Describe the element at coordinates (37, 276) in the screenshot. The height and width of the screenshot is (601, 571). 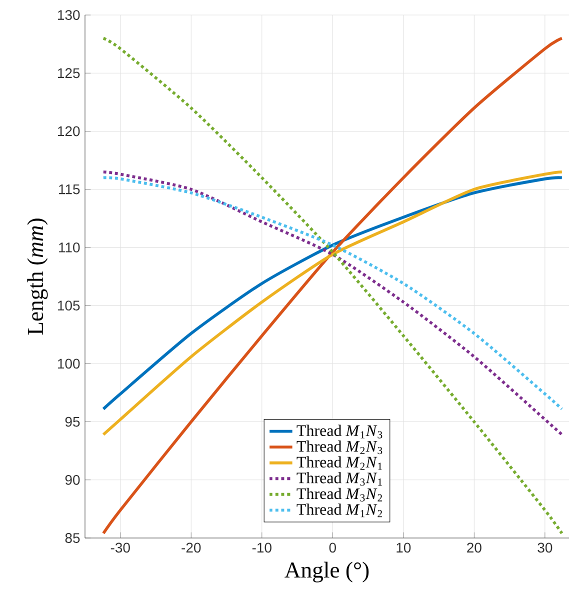
I see `y-axis-title: Length (mm)` at that location.